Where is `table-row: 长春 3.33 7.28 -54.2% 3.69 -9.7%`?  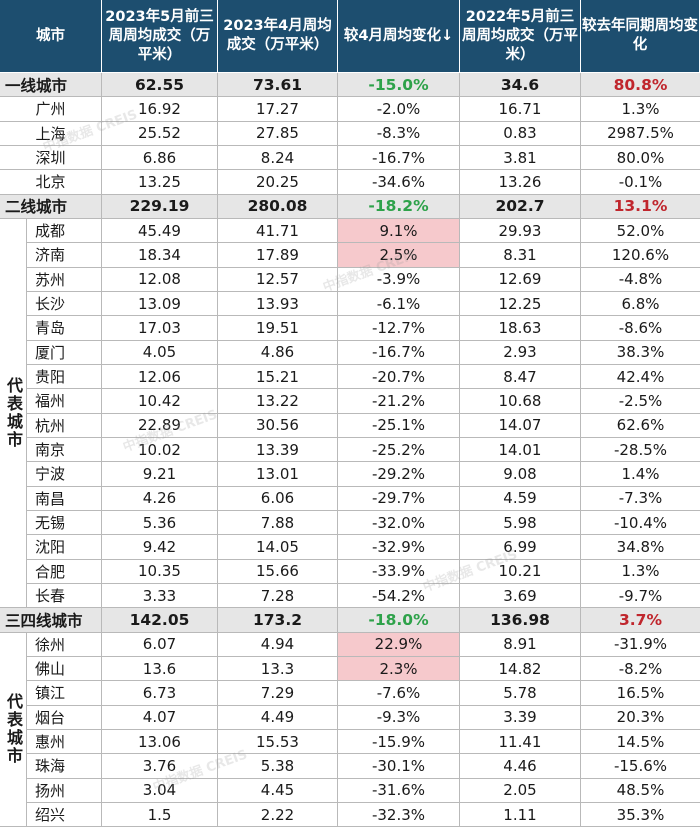 table-row: 长春 3.33 7.28 -54.2% 3.69 -9.7% is located at coordinates (350, 596).